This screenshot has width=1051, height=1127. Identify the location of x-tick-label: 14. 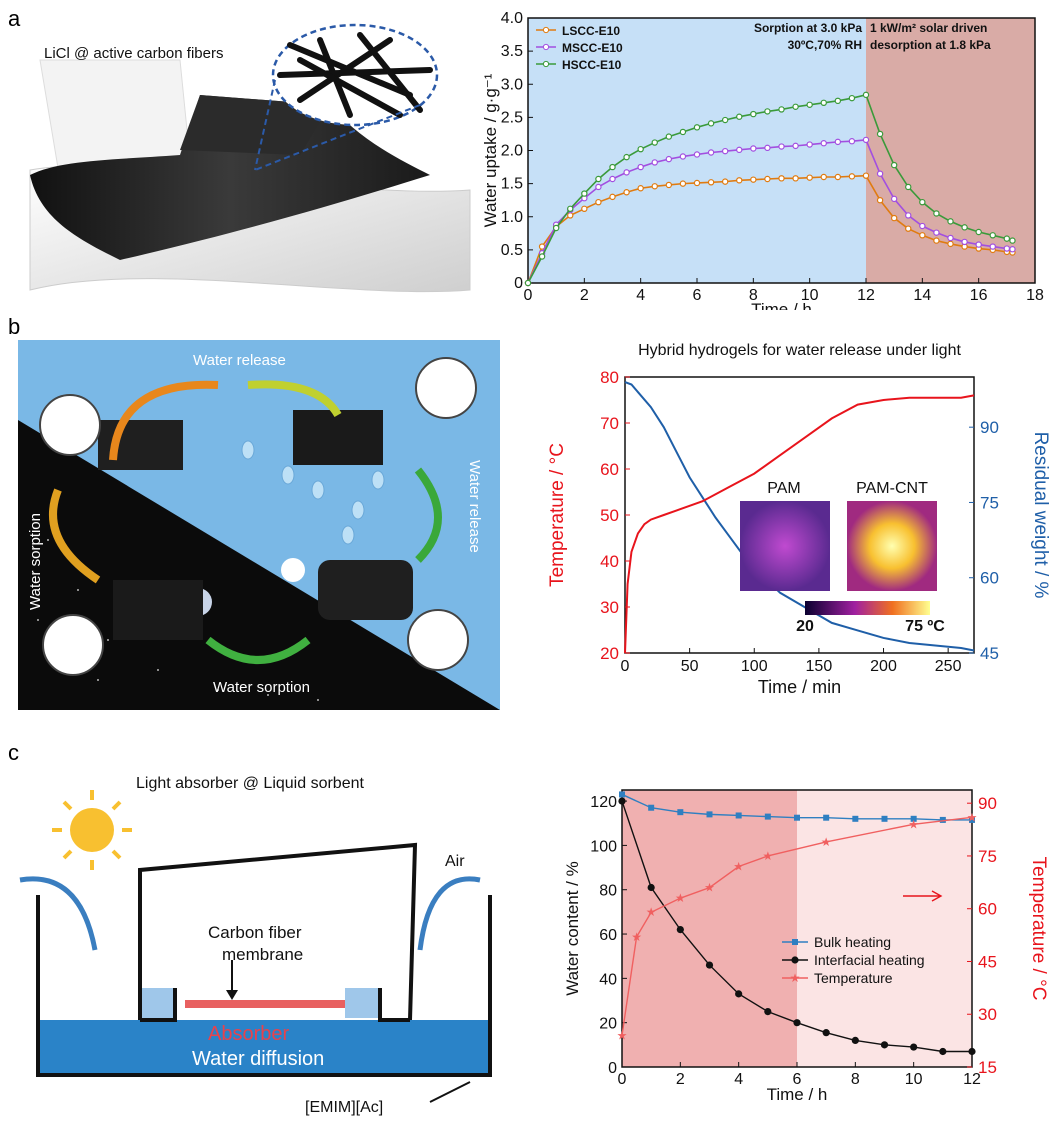
(922, 295).